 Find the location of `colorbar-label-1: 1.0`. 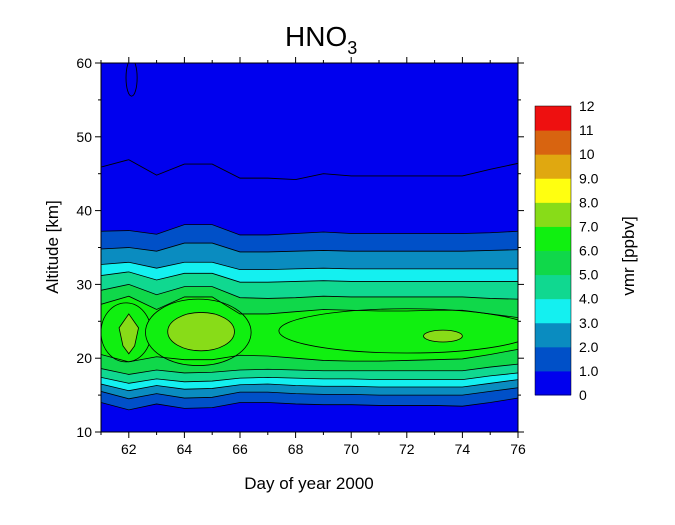

colorbar-label-1: 1.0 is located at coordinates (589, 371).